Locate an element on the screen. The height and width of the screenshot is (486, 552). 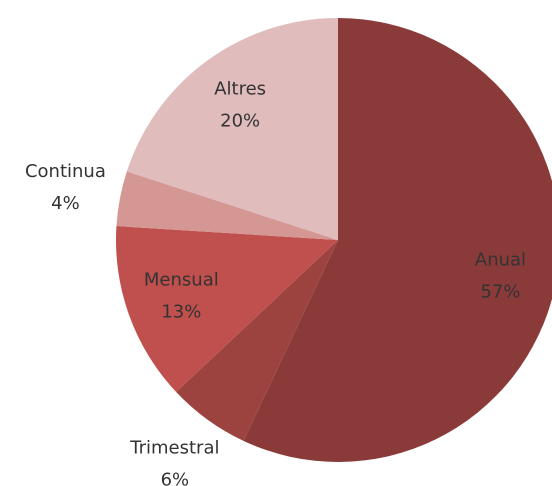
slice-label: Altres is located at coordinates (240, 88).